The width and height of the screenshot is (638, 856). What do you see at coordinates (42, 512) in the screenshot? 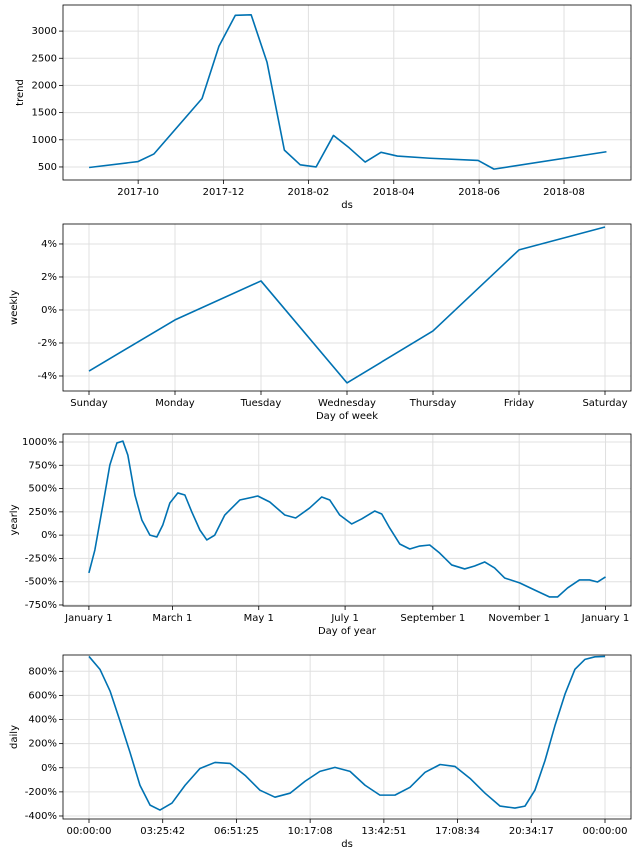
I see `y-tick-label: 250%` at bounding box center [42, 512].